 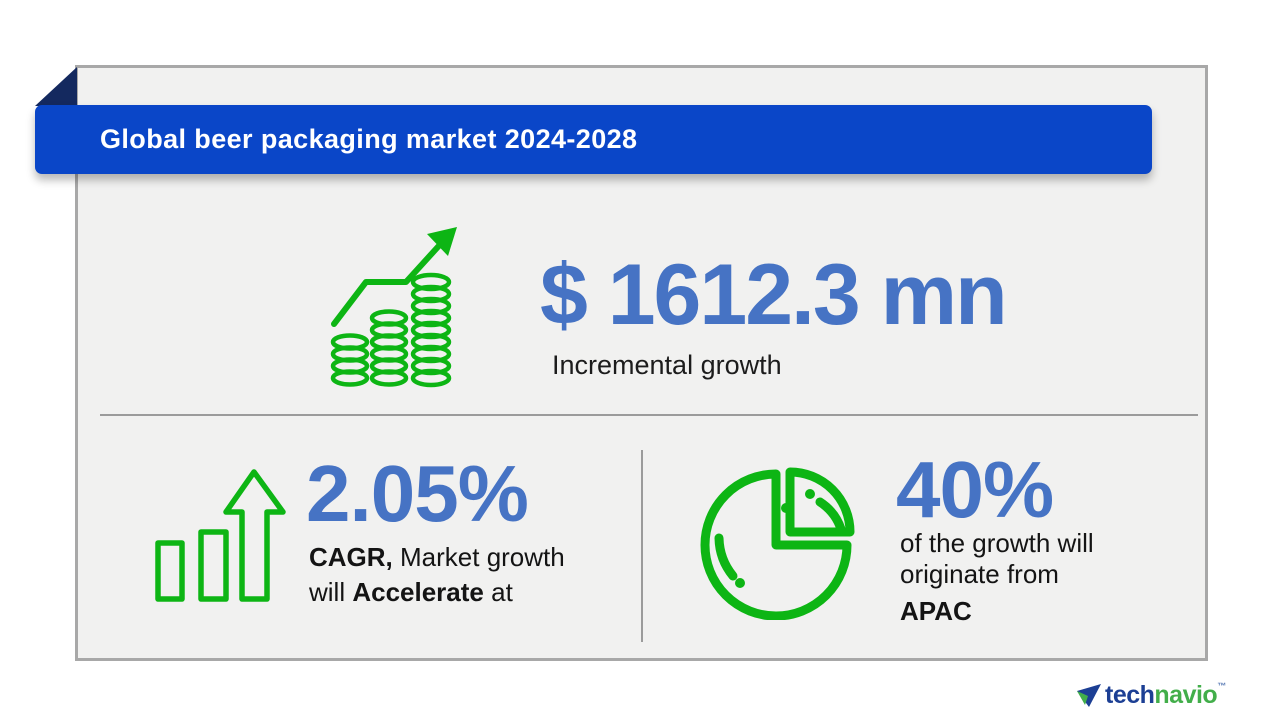 I want to click on technavio-wordmark: technavio™, so click(x=1165, y=695).